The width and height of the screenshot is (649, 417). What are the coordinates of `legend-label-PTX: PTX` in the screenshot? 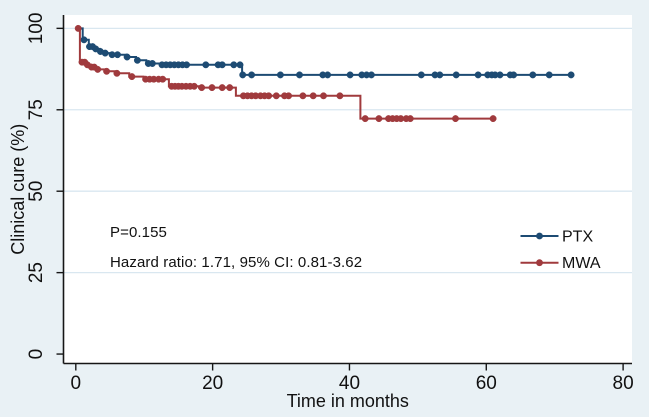 It's located at (577, 237).